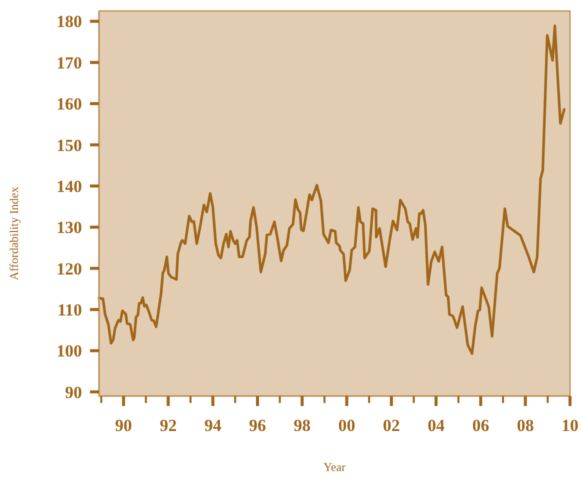  What do you see at coordinates (391, 425) in the screenshot?
I see `x-tick-label: 02` at bounding box center [391, 425].